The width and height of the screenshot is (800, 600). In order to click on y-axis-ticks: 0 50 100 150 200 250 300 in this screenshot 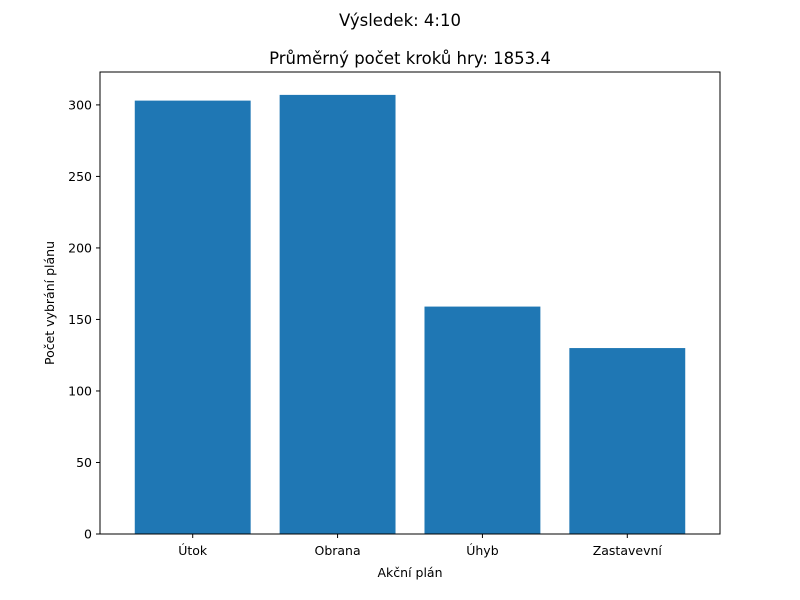, I will do `click(84, 319)`.